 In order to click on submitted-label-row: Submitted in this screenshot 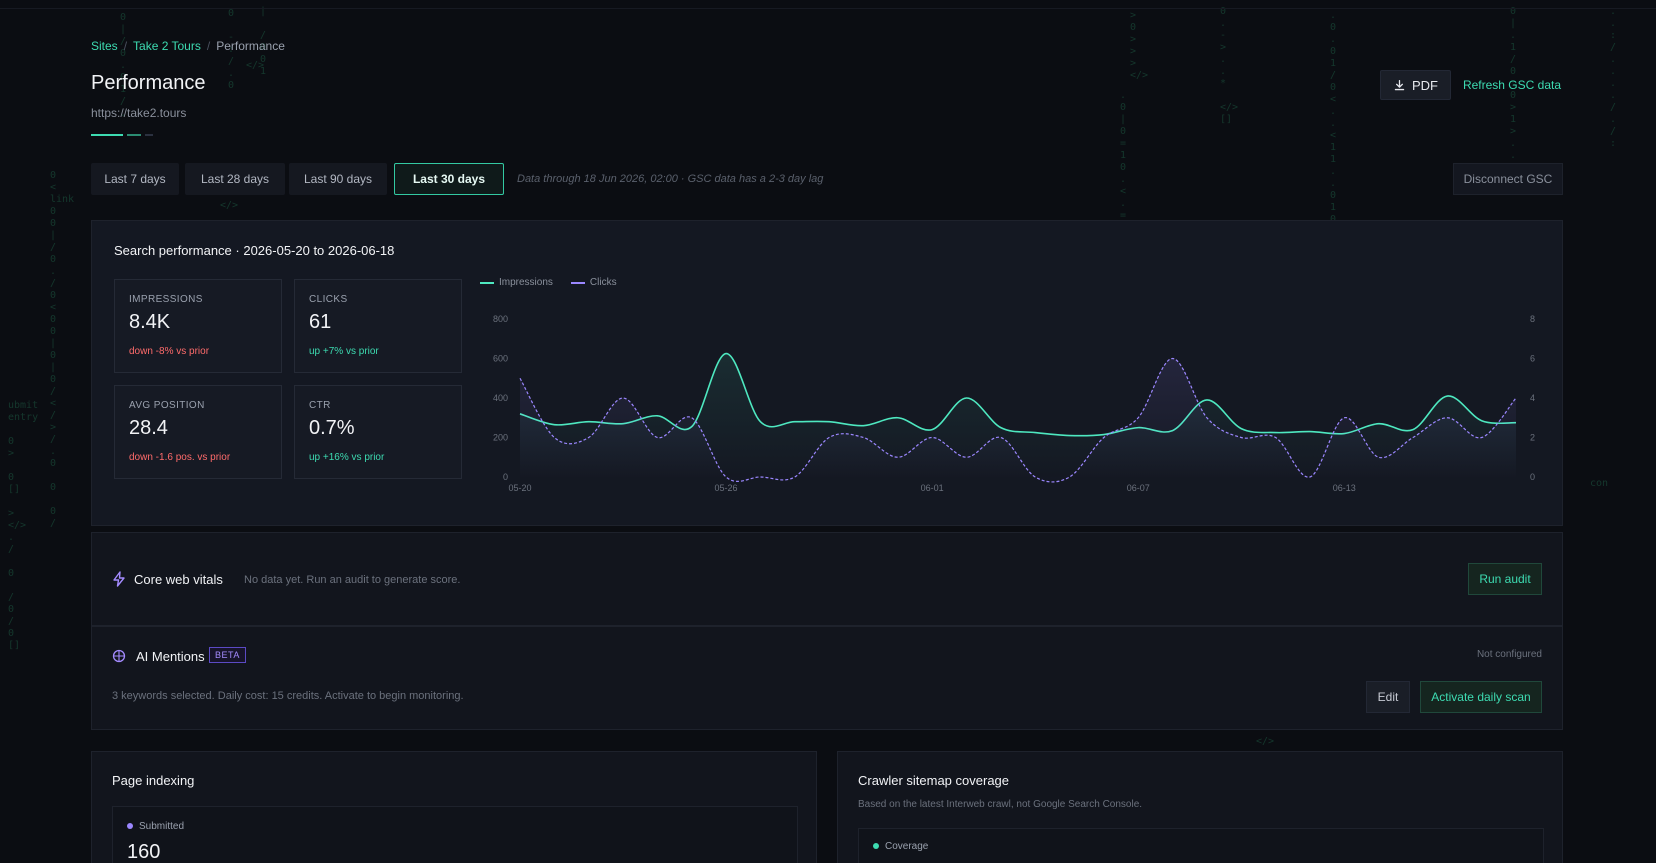, I will do `click(155, 826)`.